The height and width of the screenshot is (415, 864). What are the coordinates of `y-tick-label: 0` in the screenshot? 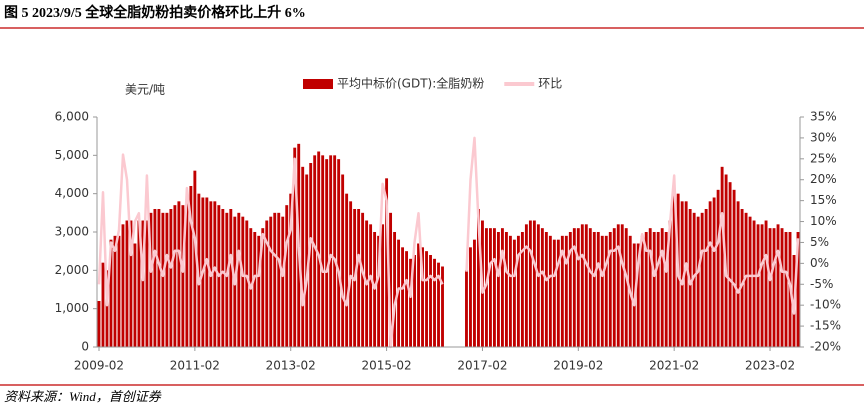 It's located at (85, 347).